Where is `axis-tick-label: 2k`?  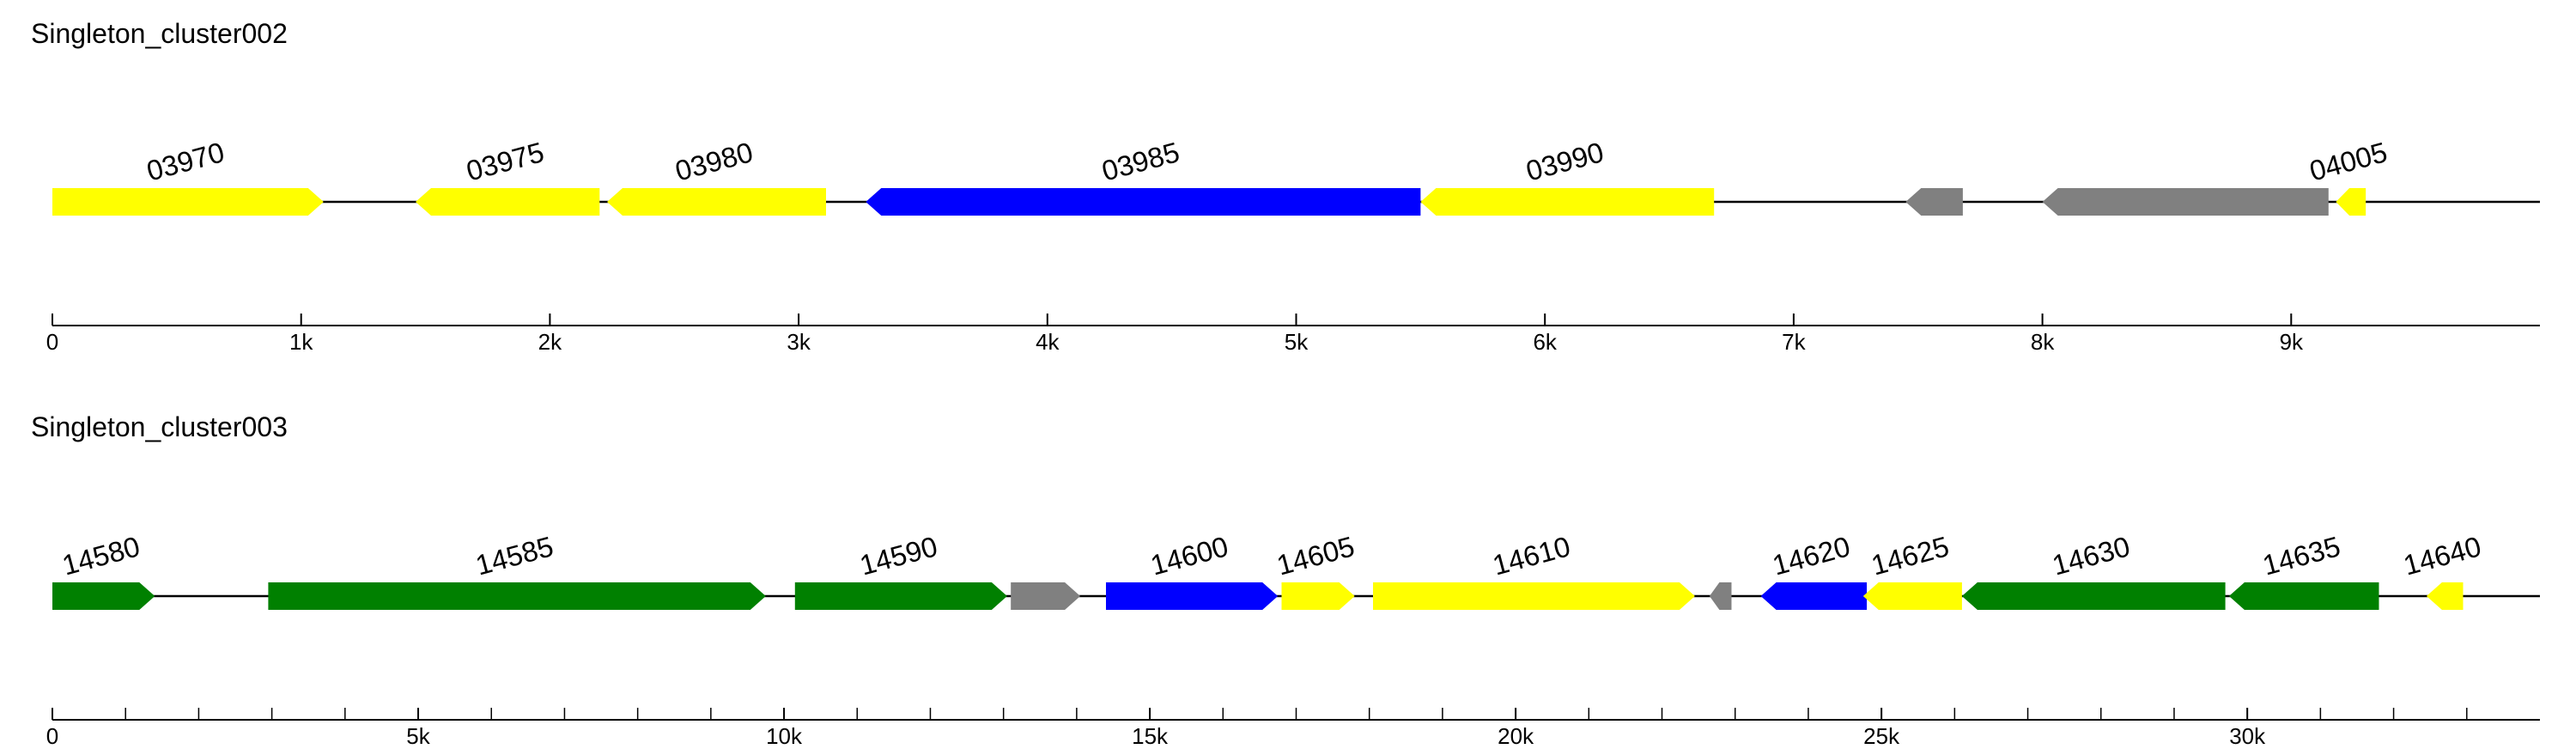 axis-tick-label: 2k is located at coordinates (550, 342).